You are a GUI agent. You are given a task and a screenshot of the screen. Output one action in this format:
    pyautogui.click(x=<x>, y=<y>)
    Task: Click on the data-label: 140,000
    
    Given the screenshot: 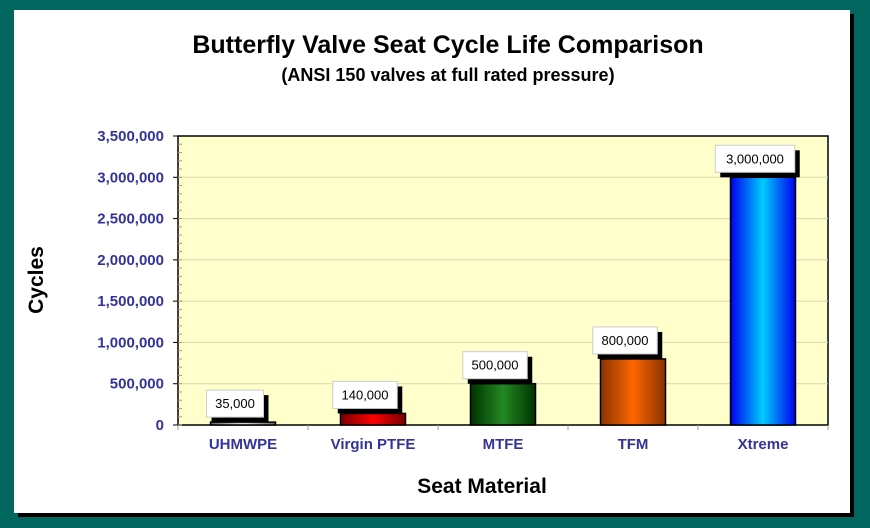 What is the action you would take?
    pyautogui.click(x=365, y=394)
    